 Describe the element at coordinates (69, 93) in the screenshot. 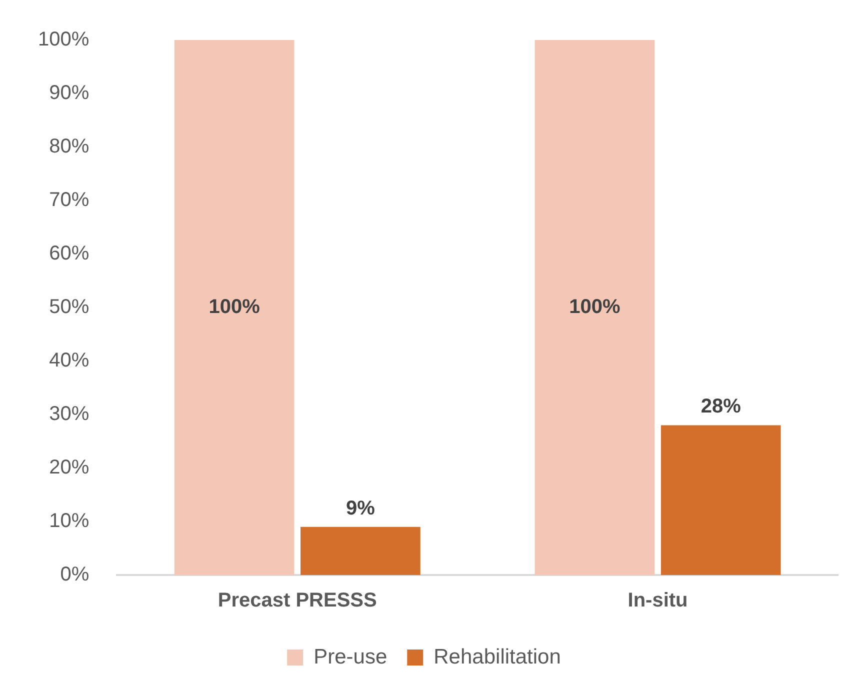

I see `y-tick-label: 90%` at that location.